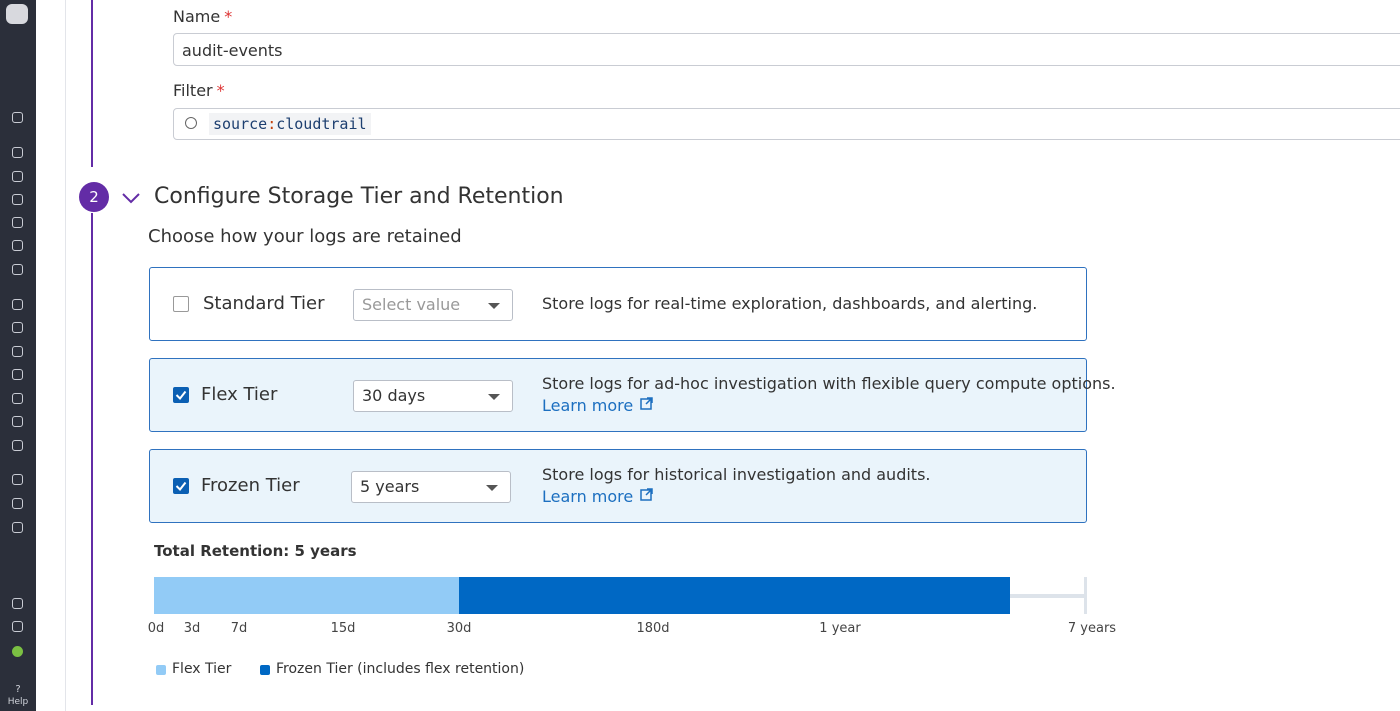 The width and height of the screenshot is (1400, 711). I want to click on tier-name: Standard Tier, so click(264, 303).